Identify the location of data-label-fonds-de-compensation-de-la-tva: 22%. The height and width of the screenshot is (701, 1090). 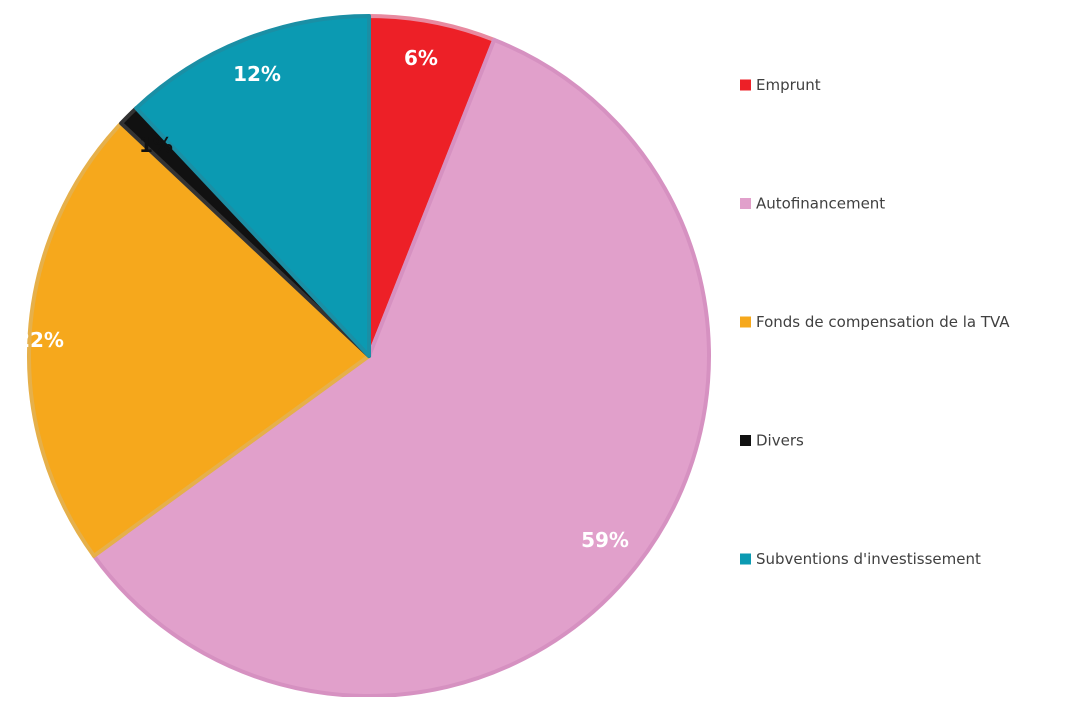
(40, 340).